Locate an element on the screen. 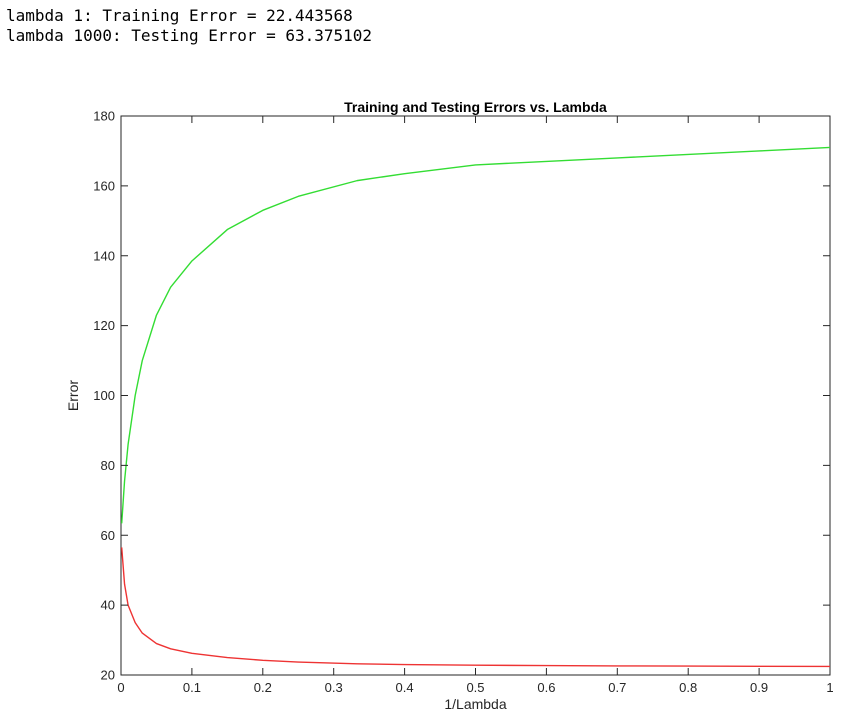 The image size is (852, 724). x-tick-label: 0.9 is located at coordinates (759, 687).